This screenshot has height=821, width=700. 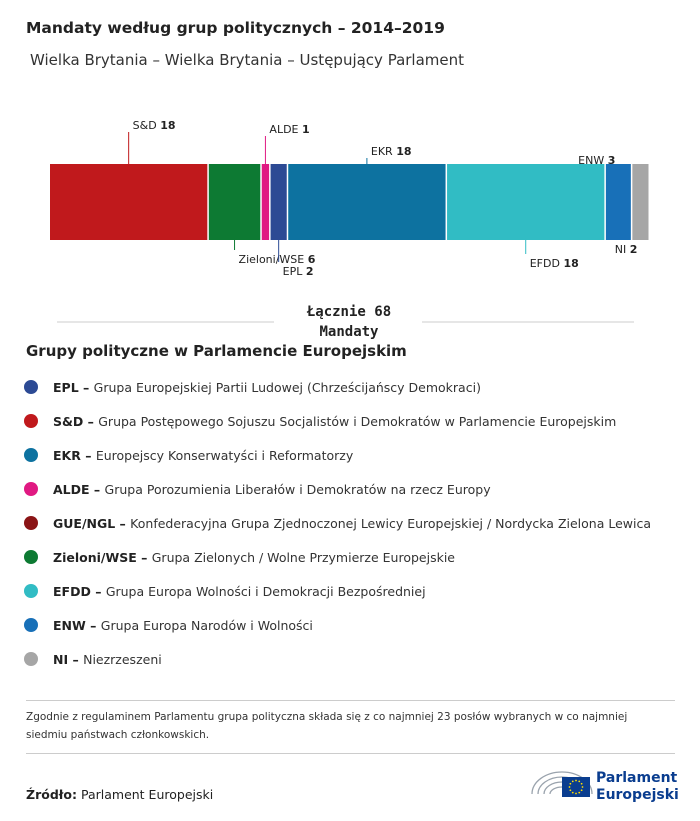 What do you see at coordinates (593, 160) in the screenshot?
I see `segment-abbr: ENW` at bounding box center [593, 160].